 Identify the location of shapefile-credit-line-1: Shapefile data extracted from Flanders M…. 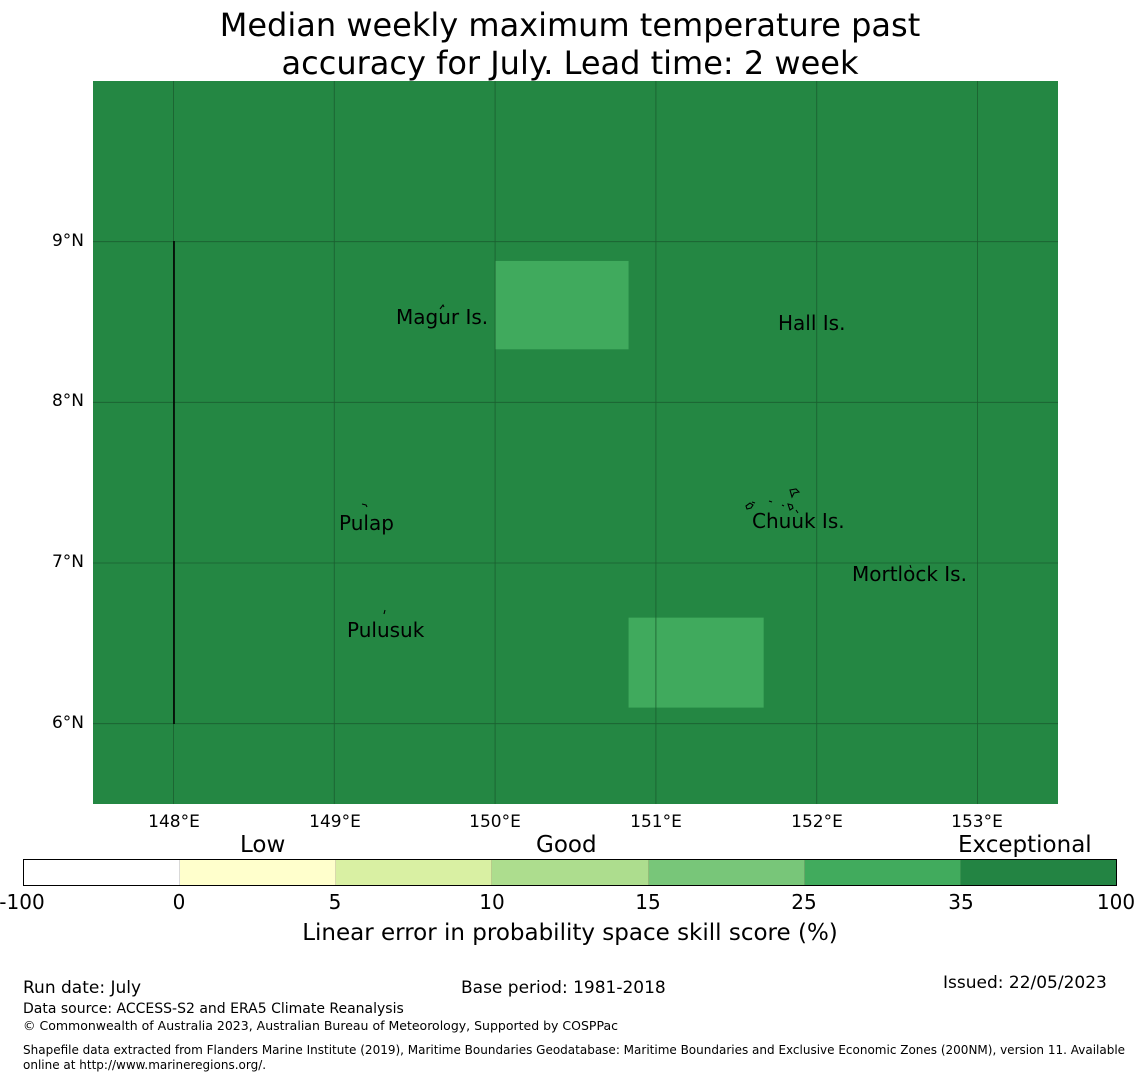
(574, 1050).